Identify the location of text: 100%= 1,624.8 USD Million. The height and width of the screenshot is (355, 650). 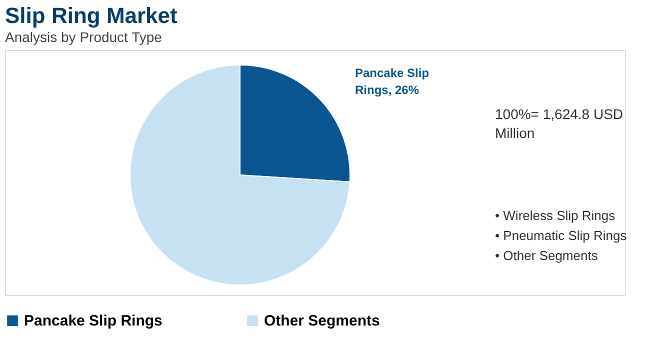
(559, 123).